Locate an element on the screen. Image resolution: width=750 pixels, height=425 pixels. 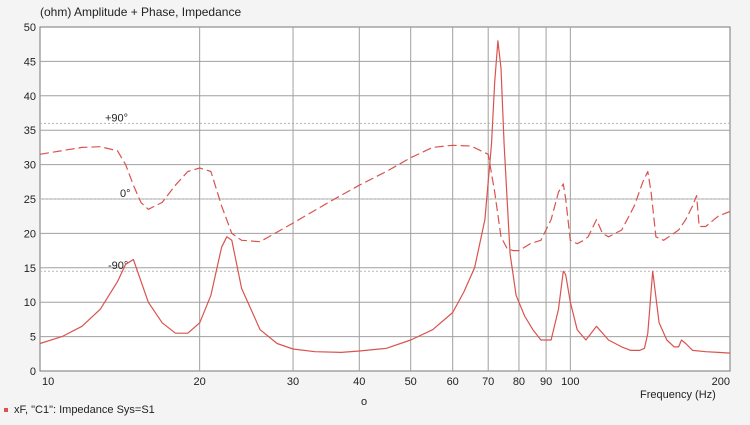
y-tick-label: 0 is located at coordinates (33, 372).